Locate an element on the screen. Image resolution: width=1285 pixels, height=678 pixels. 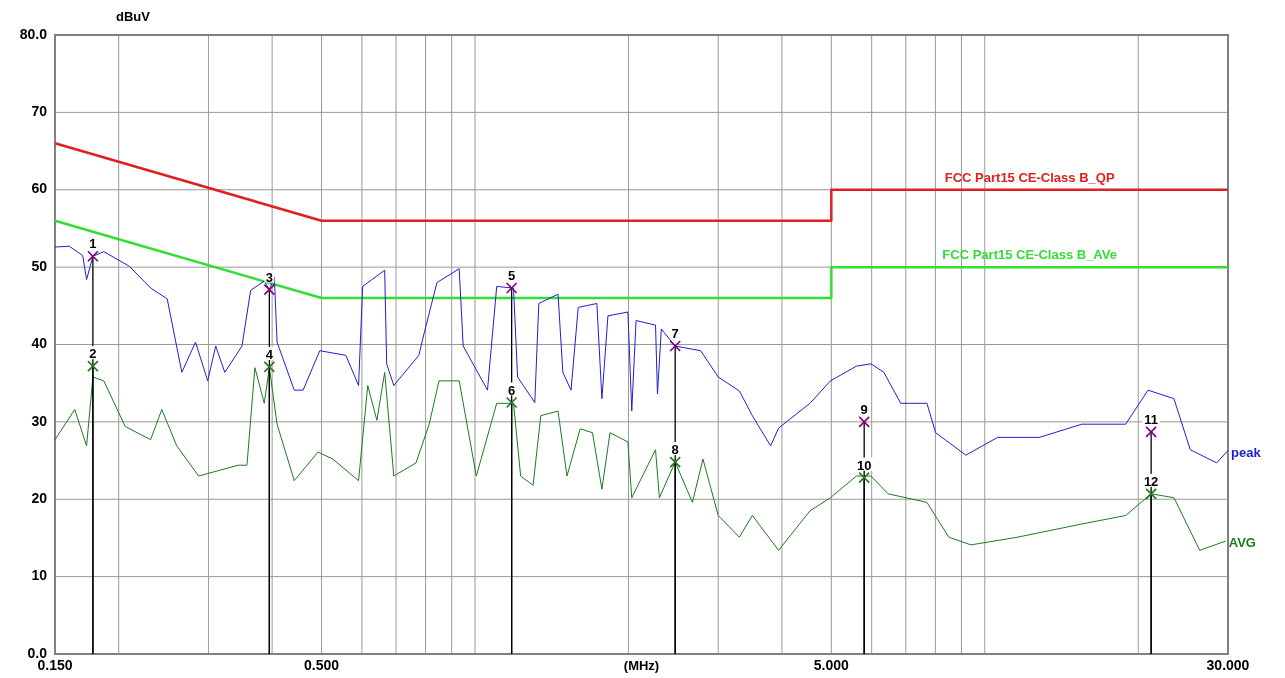
annotation: 7 is located at coordinates (675, 334).